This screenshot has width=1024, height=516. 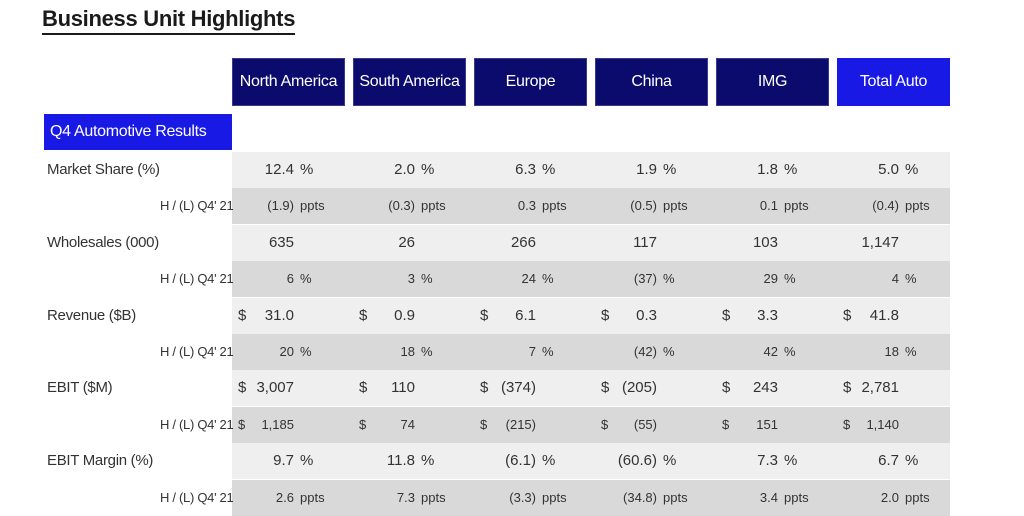 What do you see at coordinates (100, 461) in the screenshot?
I see `row-label: EBIT Margin (%)` at bounding box center [100, 461].